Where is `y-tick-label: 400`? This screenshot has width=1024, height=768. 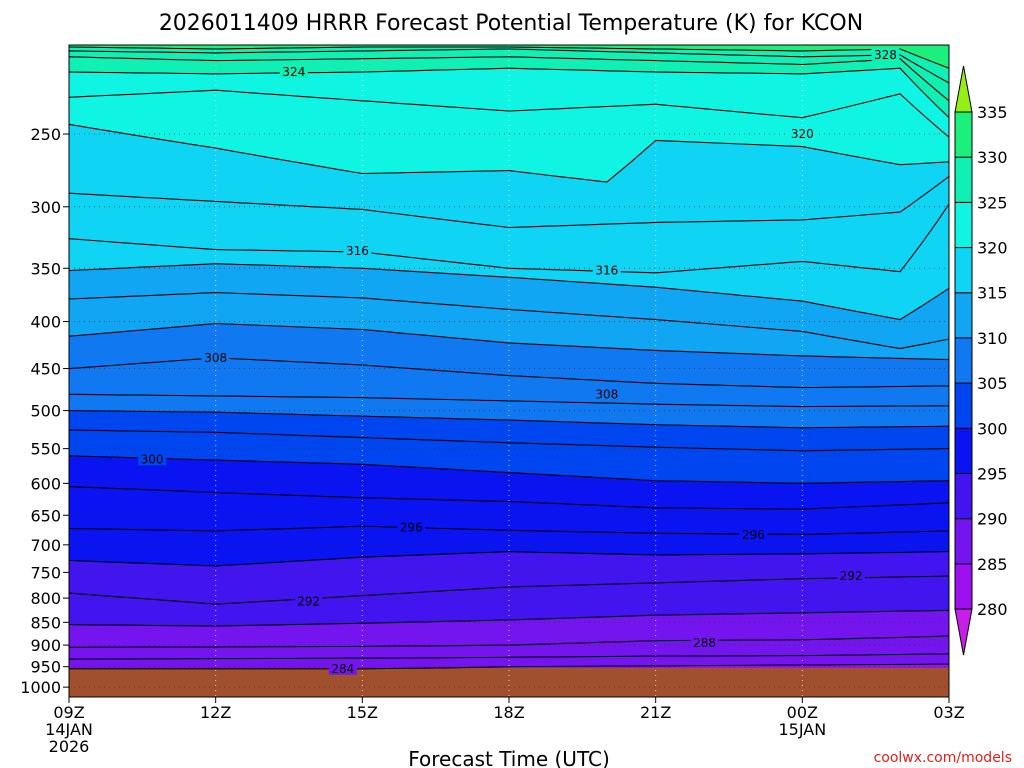 y-tick-label: 400 is located at coordinates (45, 322).